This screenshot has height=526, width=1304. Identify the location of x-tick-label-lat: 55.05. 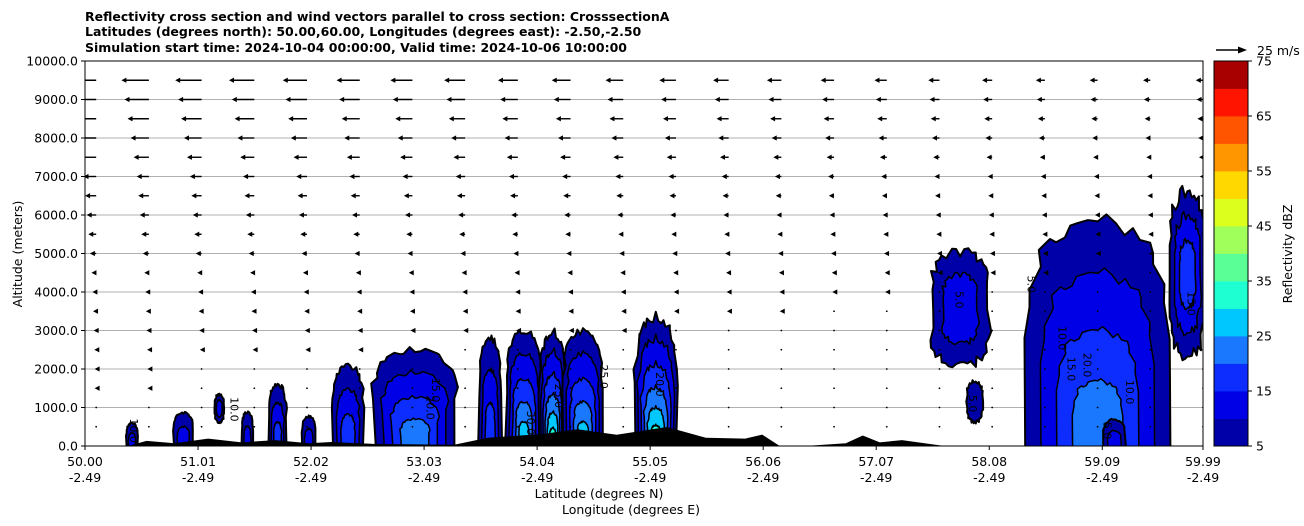
(650, 461).